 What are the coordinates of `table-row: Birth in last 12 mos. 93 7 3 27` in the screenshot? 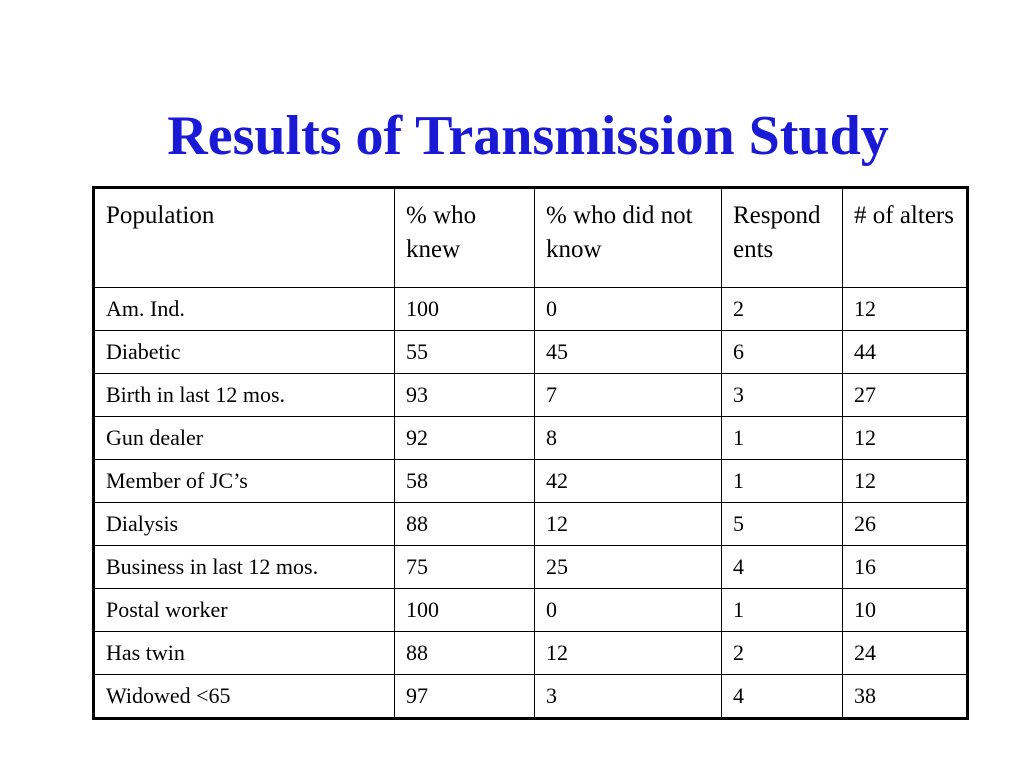 It's located at (530, 395).